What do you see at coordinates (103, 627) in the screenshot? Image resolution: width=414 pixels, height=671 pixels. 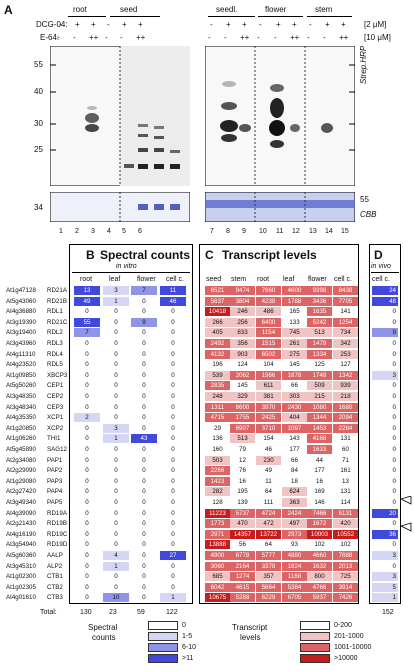 I see `legend-spectral-title-1: Spectral` at bounding box center [103, 627].